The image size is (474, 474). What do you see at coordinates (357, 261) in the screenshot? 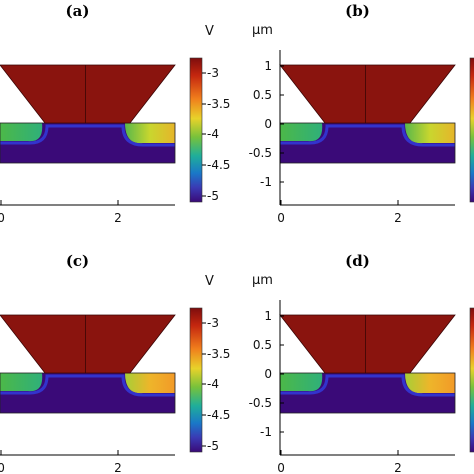
I see `panel-label: (d)` at bounding box center [357, 261].